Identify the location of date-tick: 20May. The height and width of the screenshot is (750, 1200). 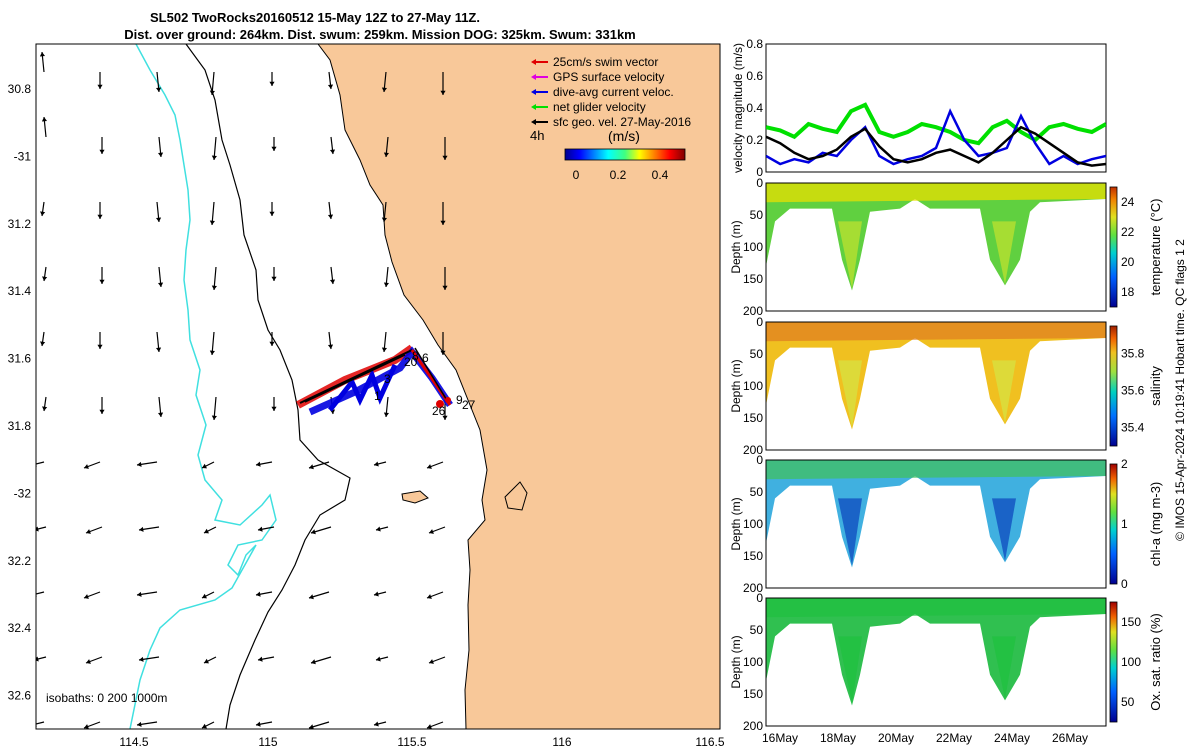
(896, 738).